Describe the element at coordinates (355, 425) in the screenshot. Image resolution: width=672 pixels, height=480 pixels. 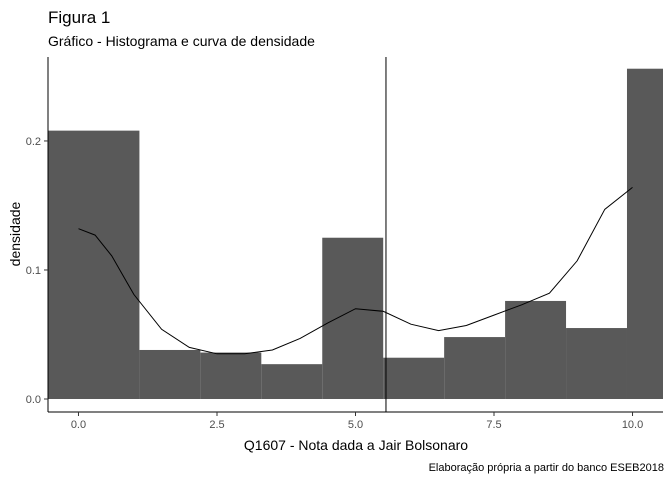
I see `x-tick-label: 5.0` at that location.